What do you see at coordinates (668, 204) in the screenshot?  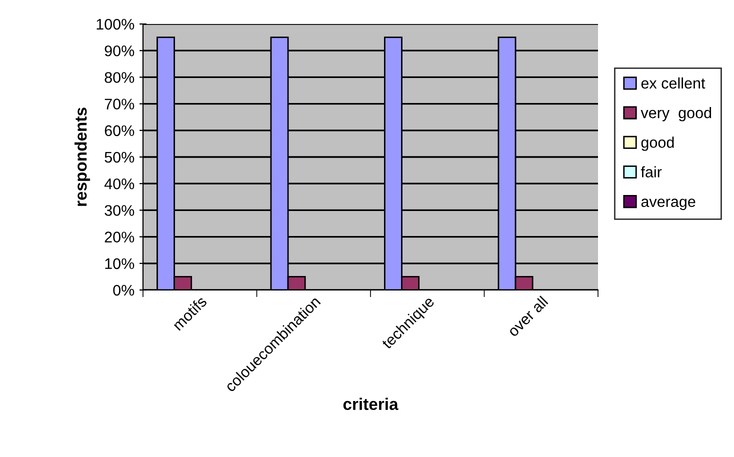 I see `legend-label: average` at bounding box center [668, 204].